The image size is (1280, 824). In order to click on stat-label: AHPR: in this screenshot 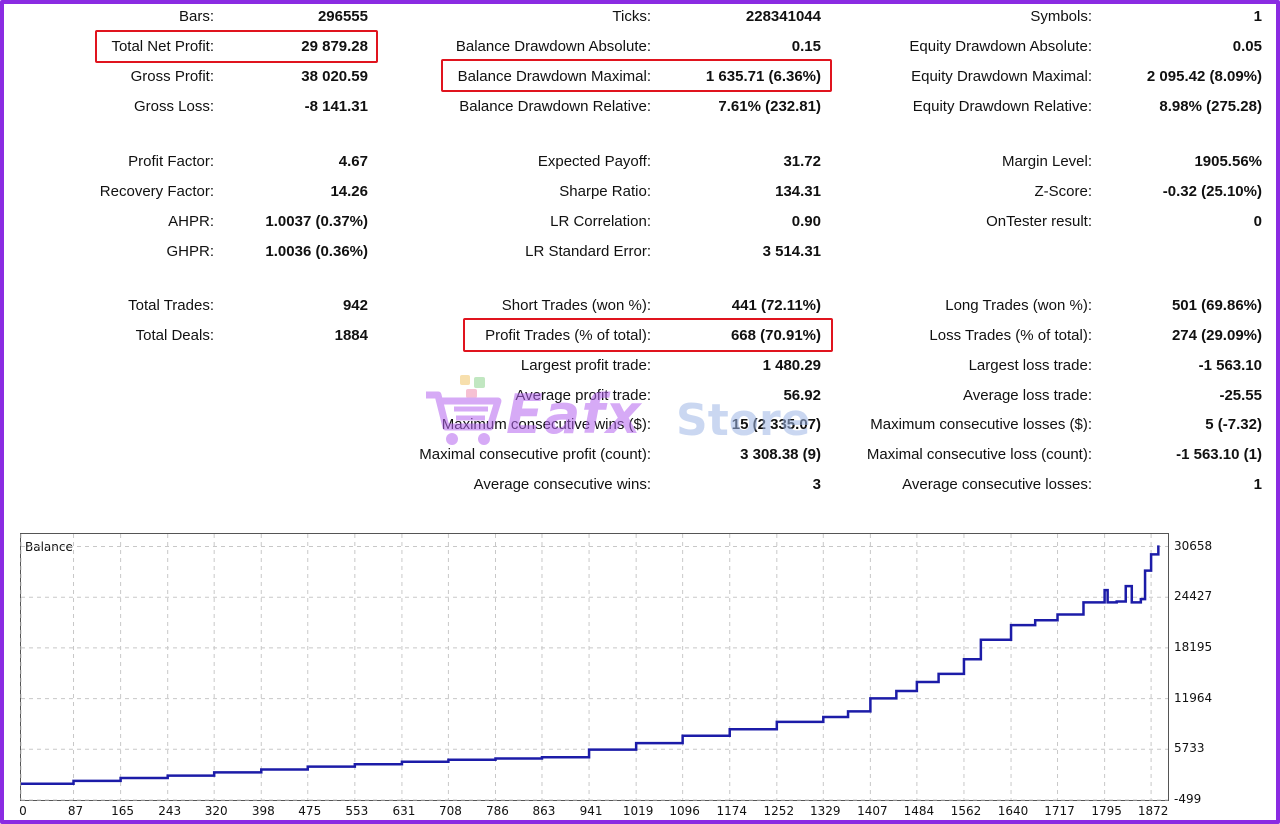, I will do `click(191, 221)`.